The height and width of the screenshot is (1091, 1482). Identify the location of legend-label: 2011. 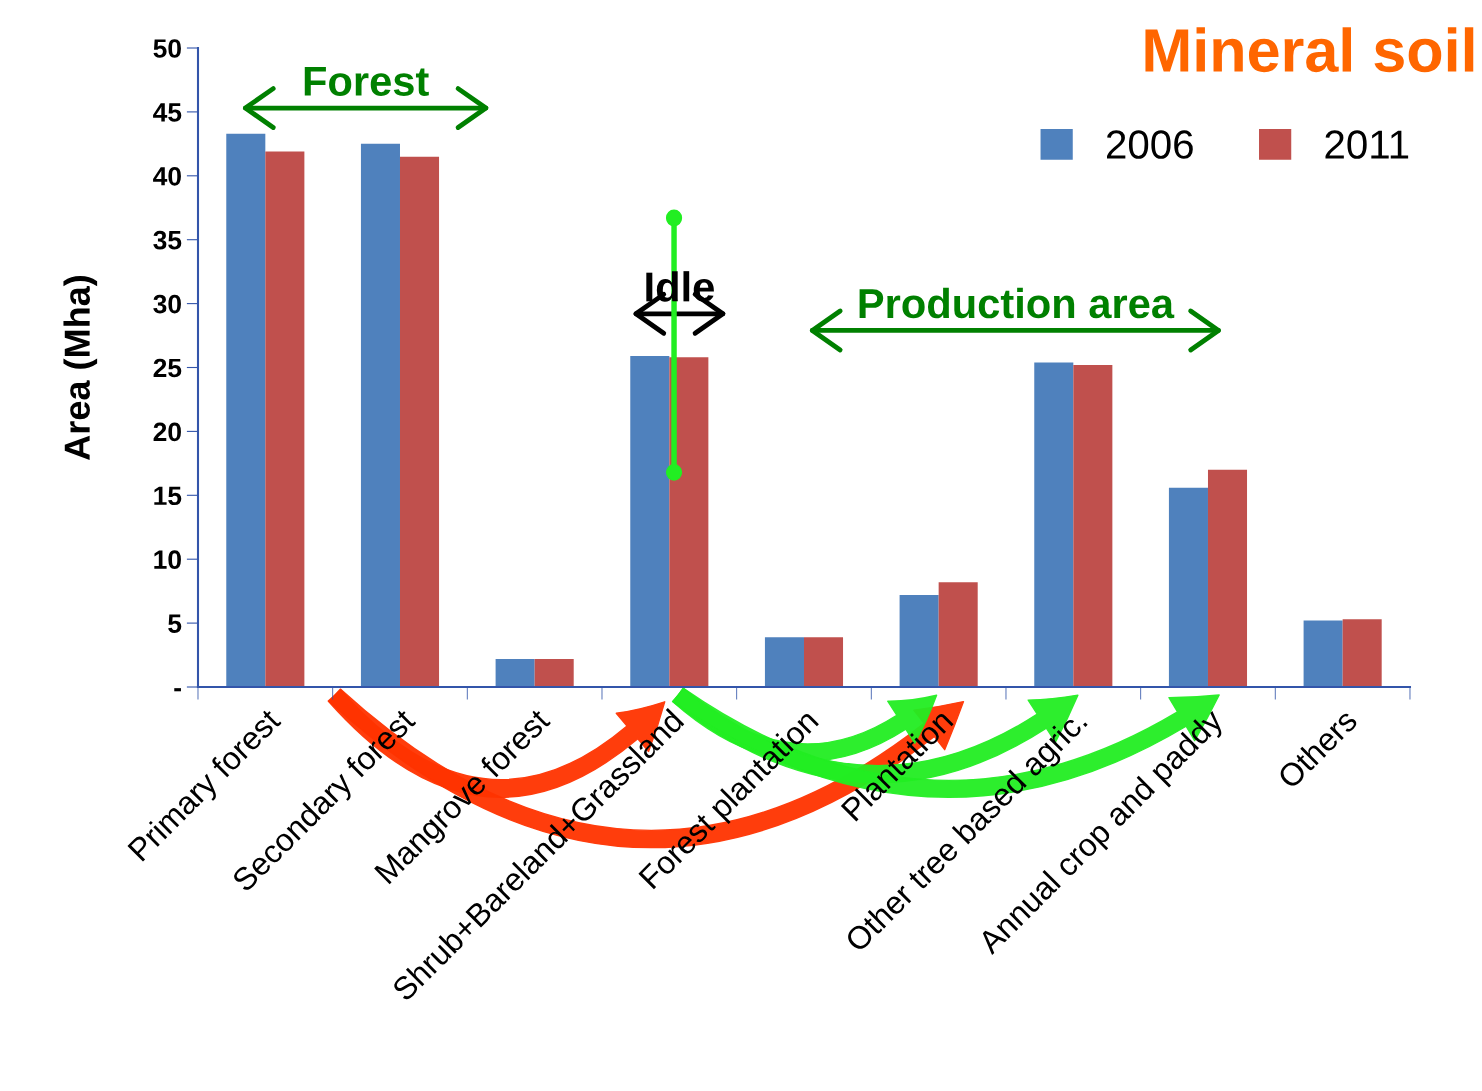
(1367, 144).